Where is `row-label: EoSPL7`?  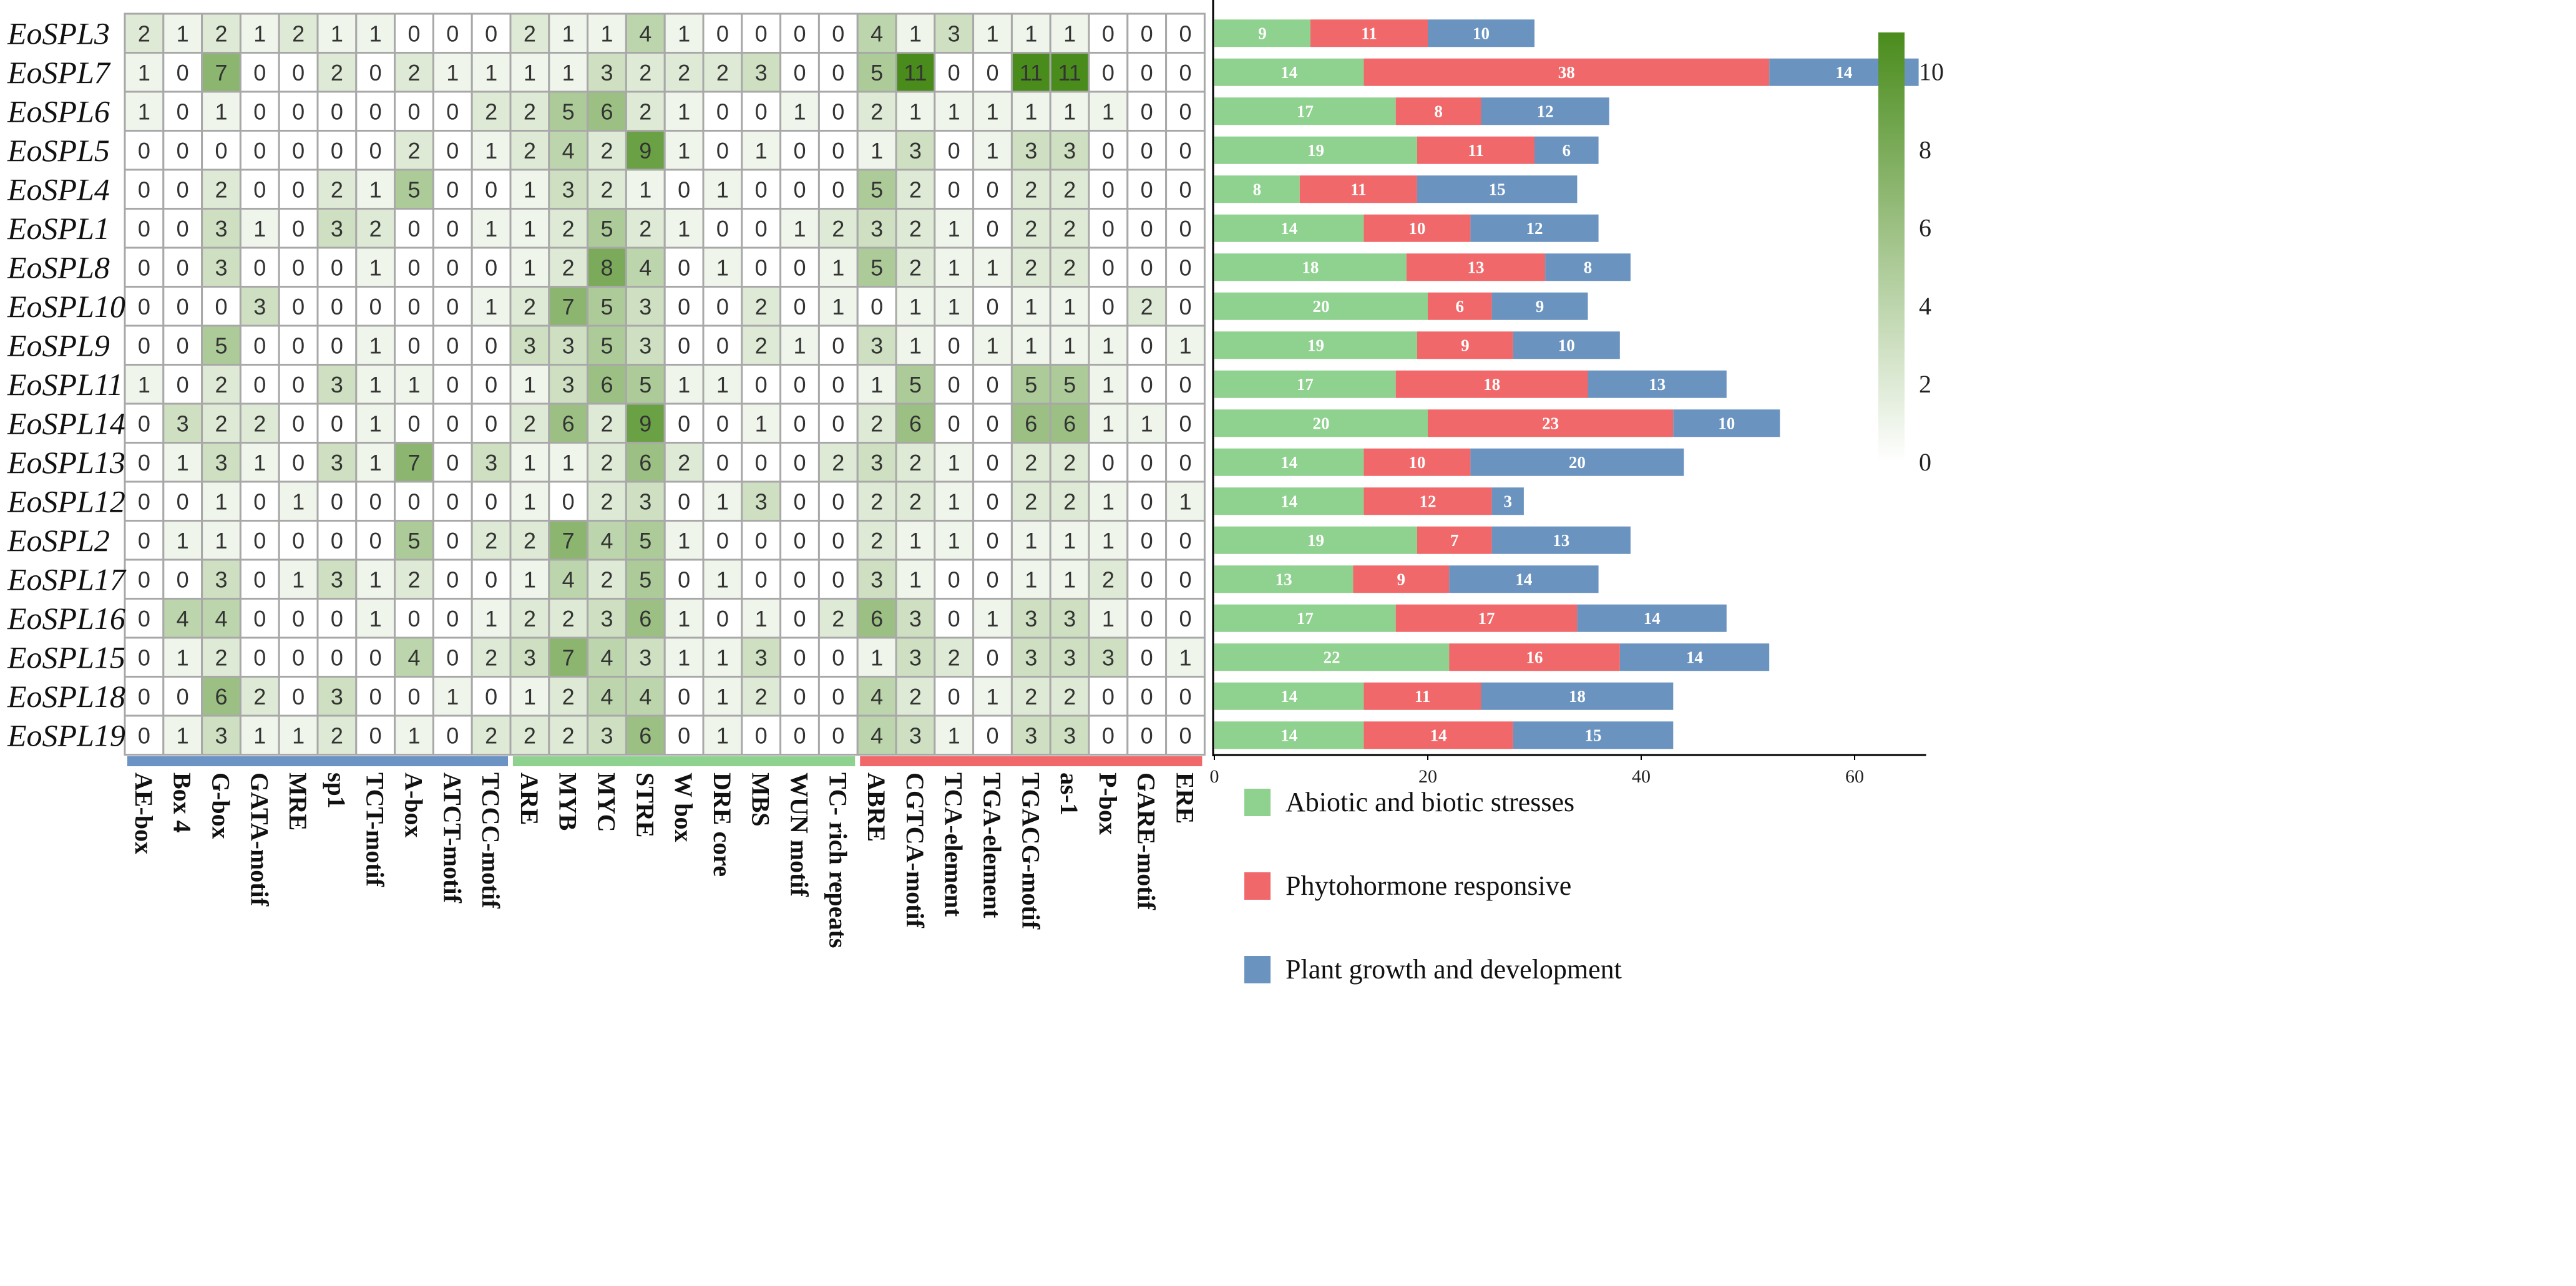 row-label: EoSPL7 is located at coordinates (59, 72).